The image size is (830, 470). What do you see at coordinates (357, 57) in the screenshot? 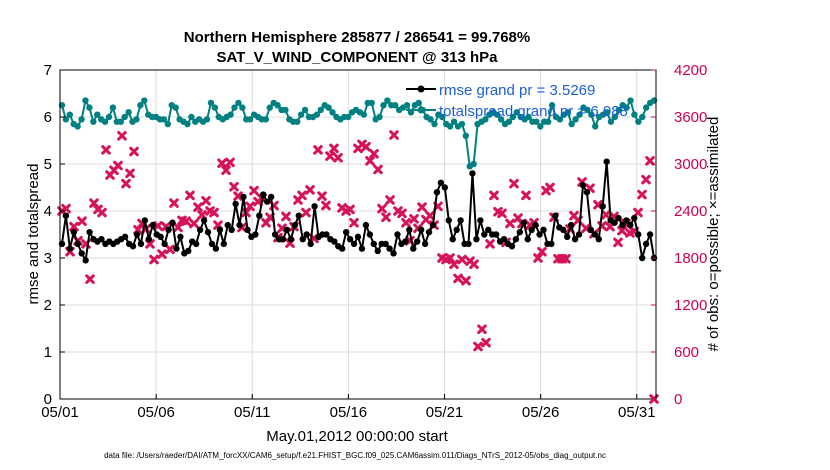
I see `chart-title-line2: SAT_V_WIND_COMPONENT @ 313 hPa` at bounding box center [357, 57].